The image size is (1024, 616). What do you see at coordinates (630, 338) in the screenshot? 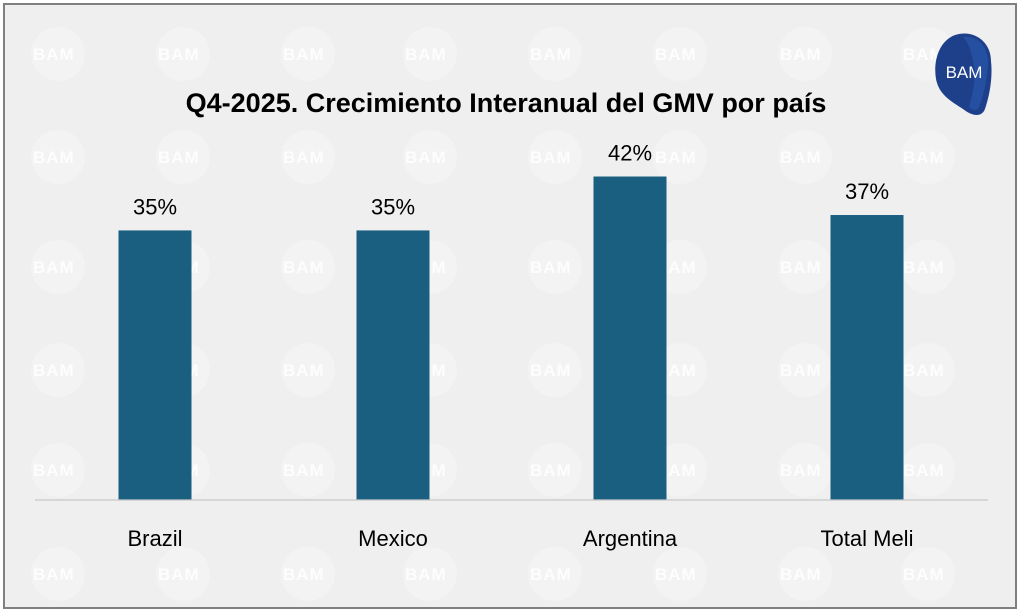
I see `bar-argentina` at bounding box center [630, 338].